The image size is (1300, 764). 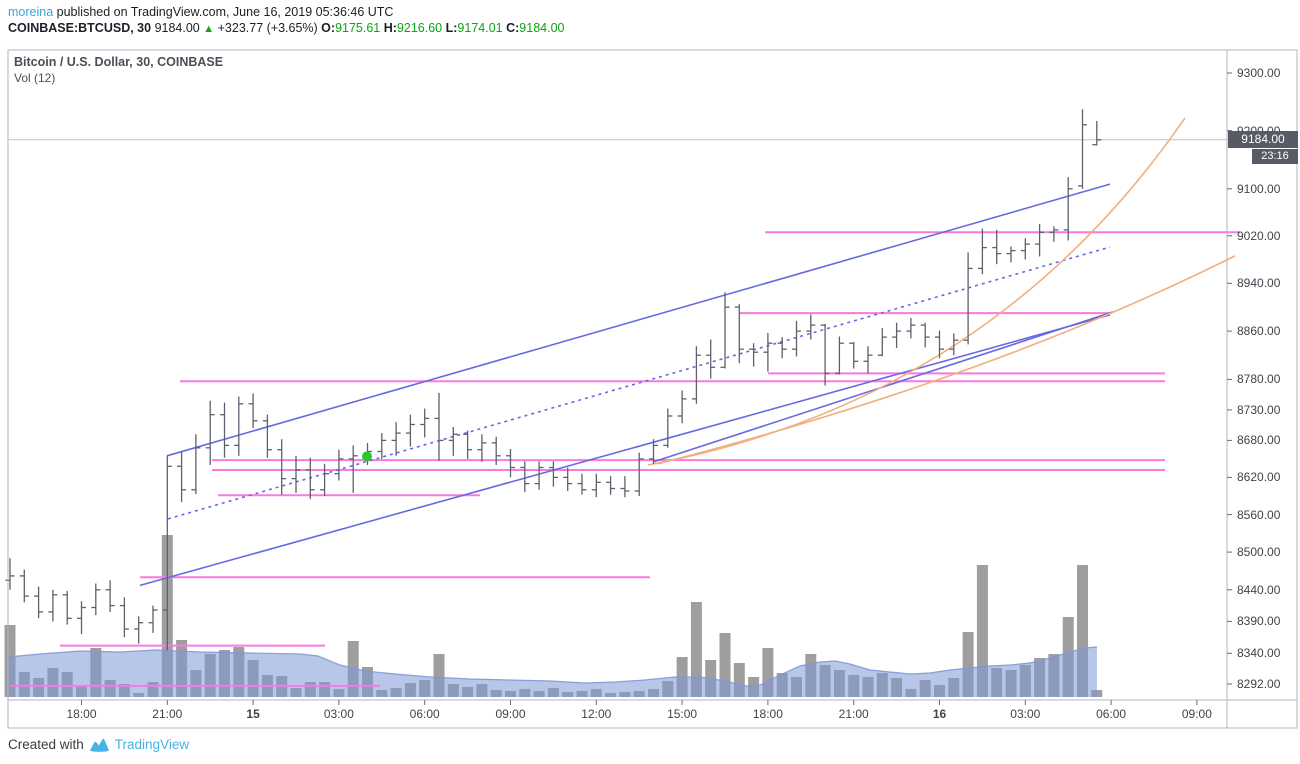 What do you see at coordinates (542, 28) in the screenshot?
I see `close-value: 9184.00` at bounding box center [542, 28].